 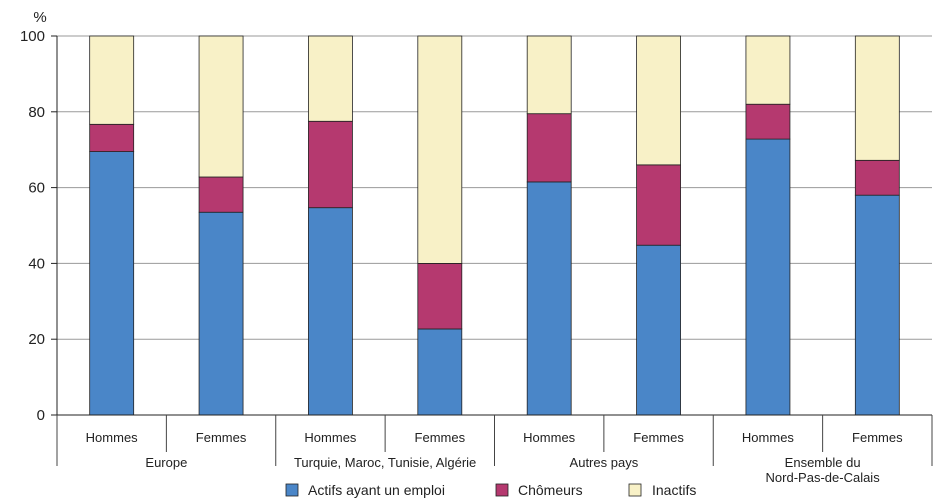 What do you see at coordinates (604, 462) in the screenshot?
I see `x-group-label: Autres pays` at bounding box center [604, 462].